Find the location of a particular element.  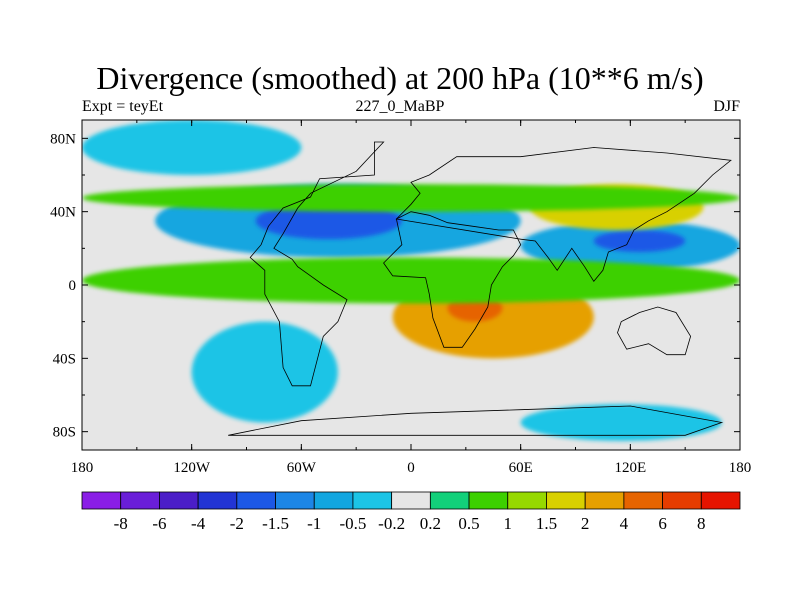

region-west-pacific-strong-convergence is located at coordinates (639, 241).